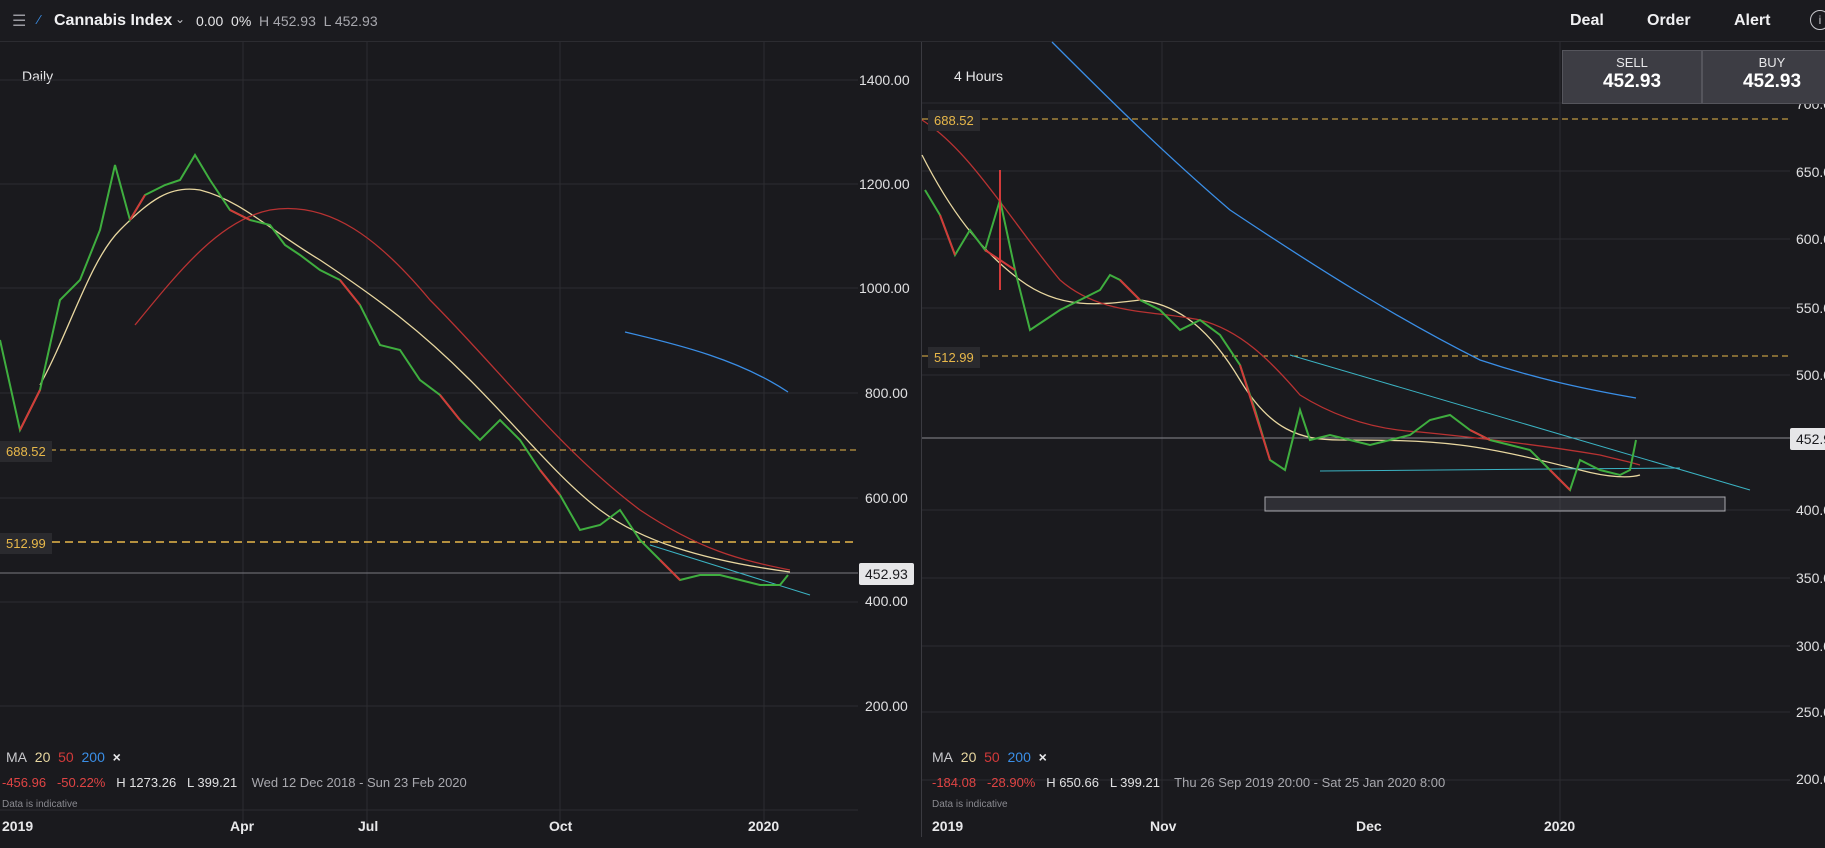  Describe the element at coordinates (884, 80) in the screenshot. I see `y-tick: 1400.00` at that location.